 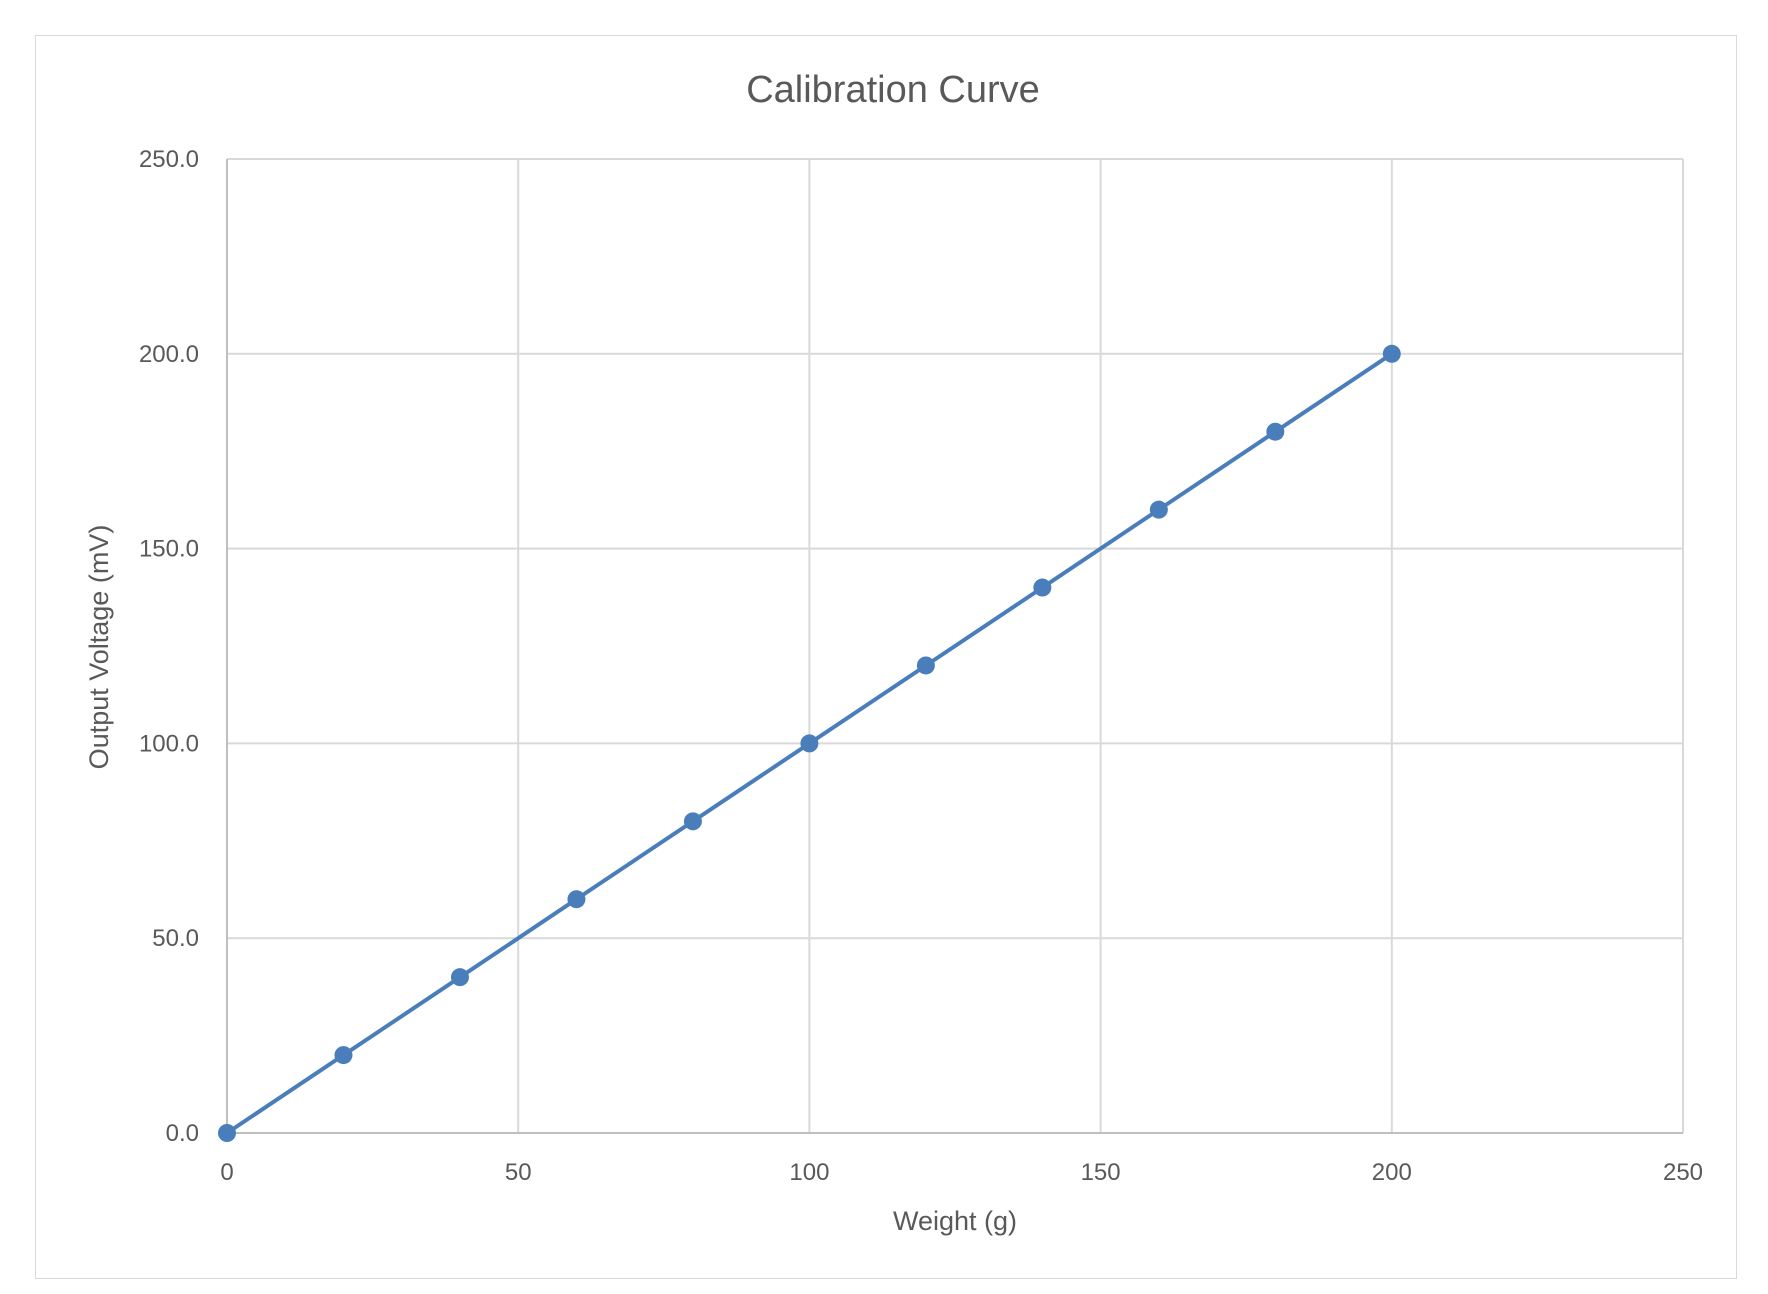 I want to click on y-tick-label: 150.0, so click(x=169, y=549).